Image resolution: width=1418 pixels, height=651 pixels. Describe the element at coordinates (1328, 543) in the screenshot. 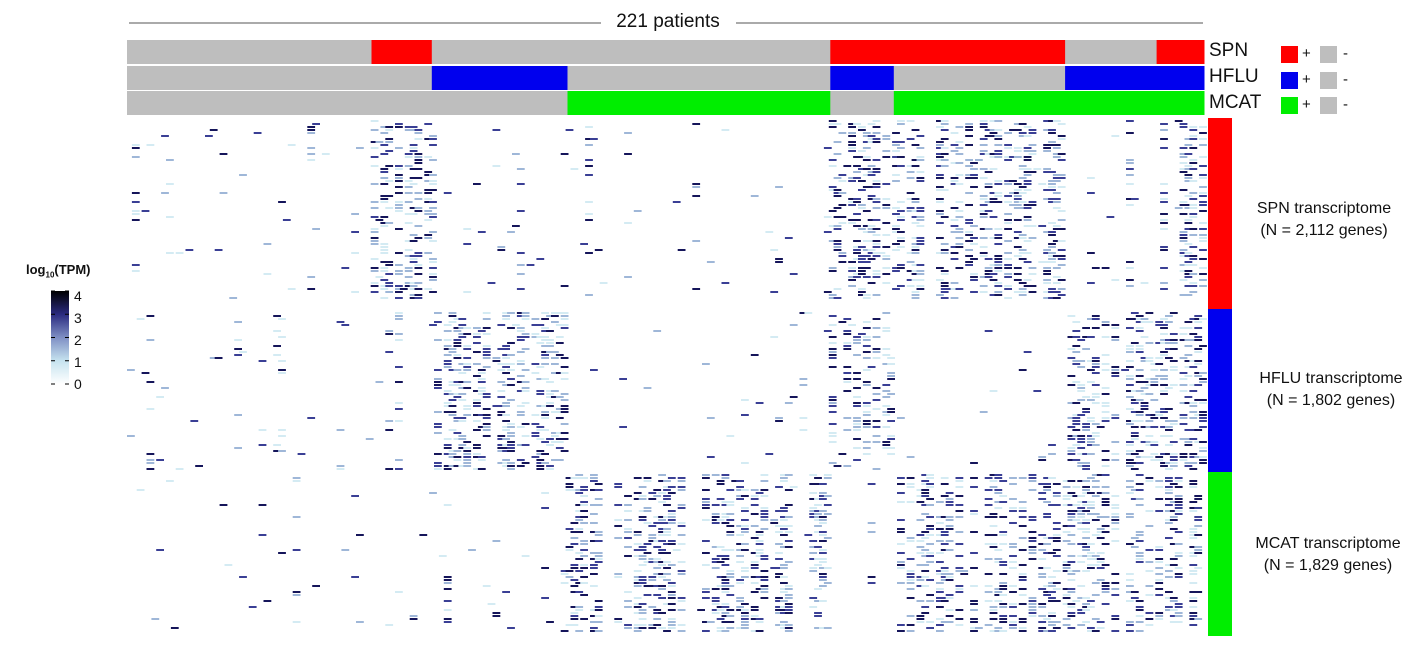

I see `block-label-mcat-title: MCAT transcriptome` at that location.